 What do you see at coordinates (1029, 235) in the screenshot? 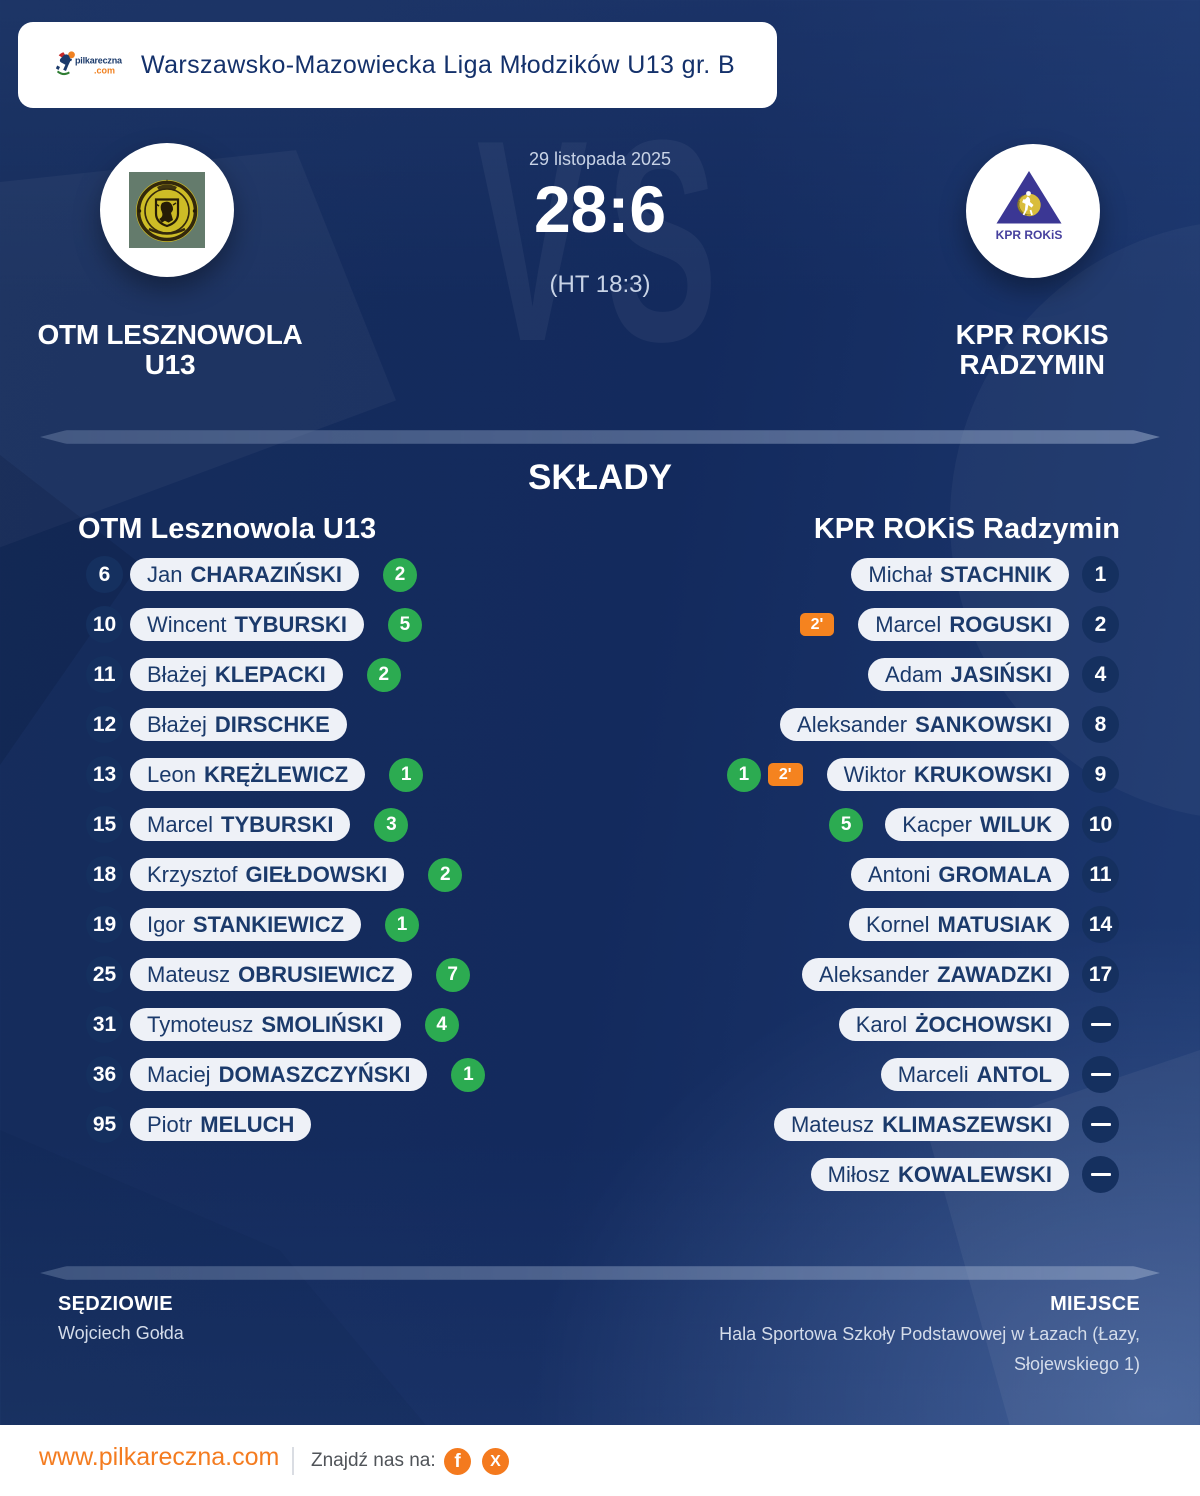
I see `svg-text: KPR ROKiS` at bounding box center [1029, 235].